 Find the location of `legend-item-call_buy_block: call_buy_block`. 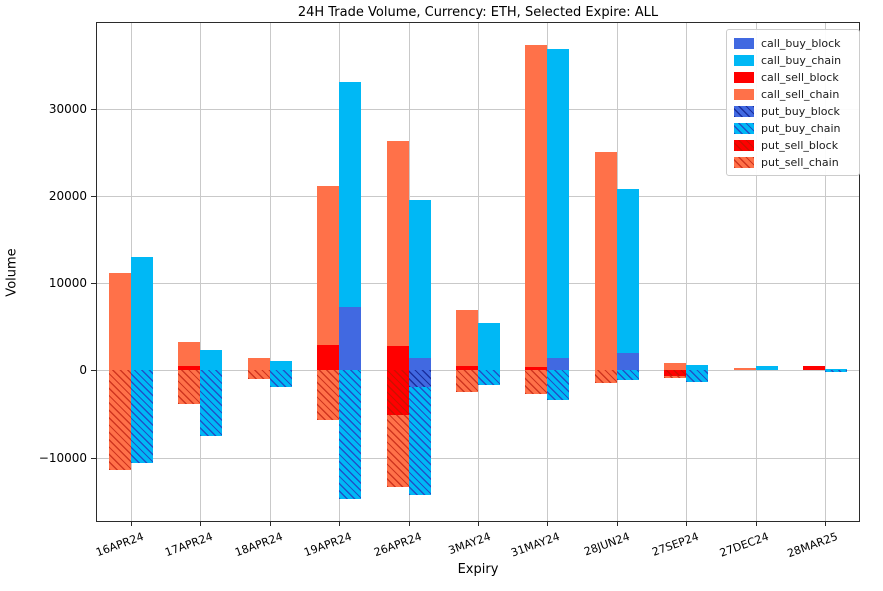

legend-item-call_buy_block: call_buy_block is located at coordinates (793, 43).